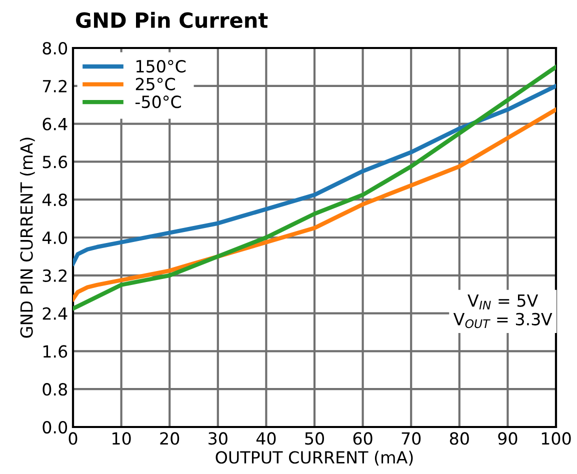 The image size is (577, 474). I want to click on x-tick-label: 40, so click(266, 438).